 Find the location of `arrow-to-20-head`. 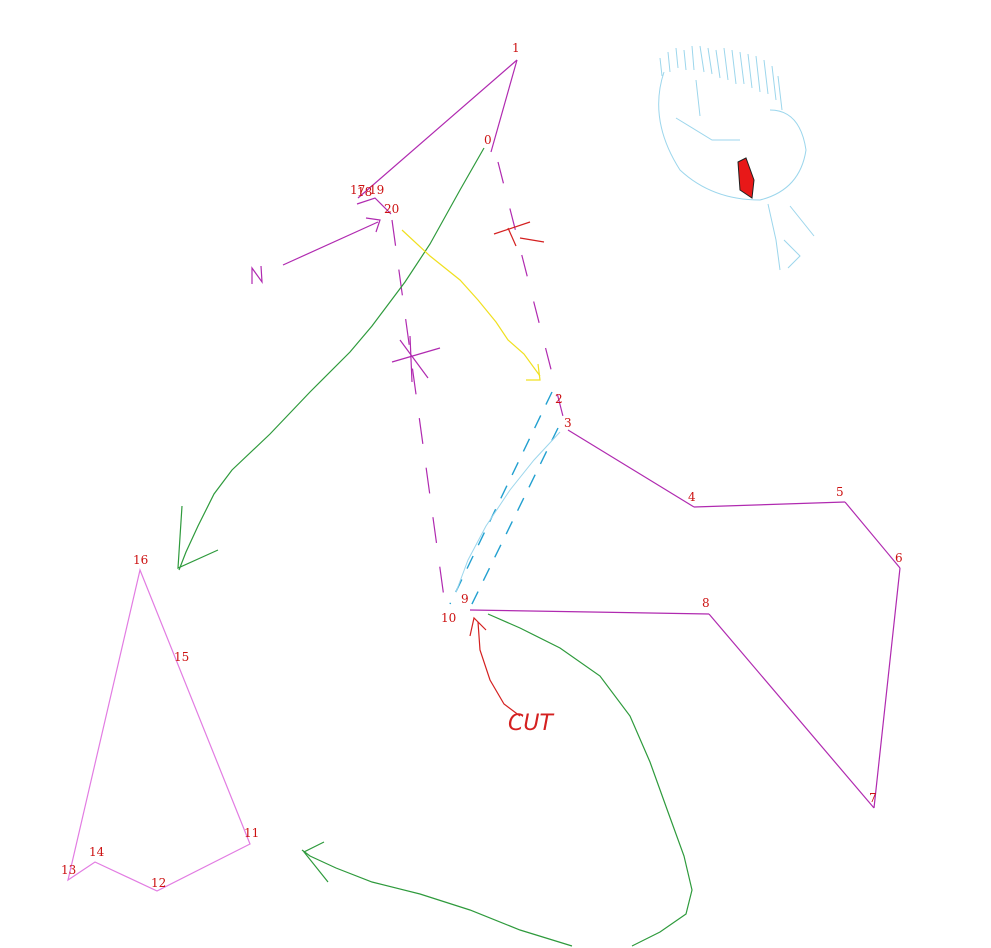

arrow-to-20-head is located at coordinates (373, 225).